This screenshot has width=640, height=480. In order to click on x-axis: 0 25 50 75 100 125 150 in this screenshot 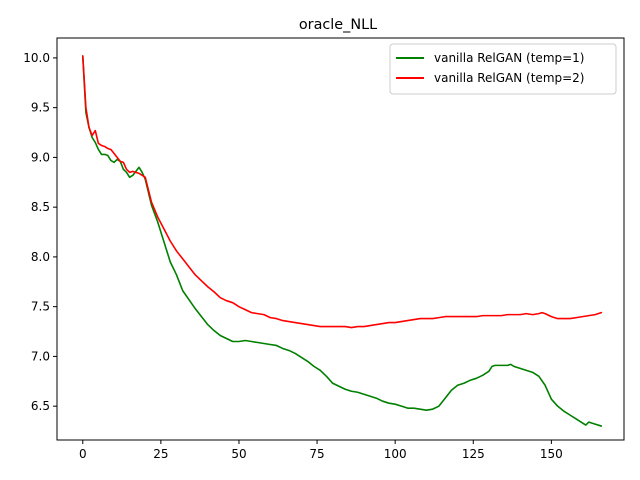, I will do `click(321, 450)`.